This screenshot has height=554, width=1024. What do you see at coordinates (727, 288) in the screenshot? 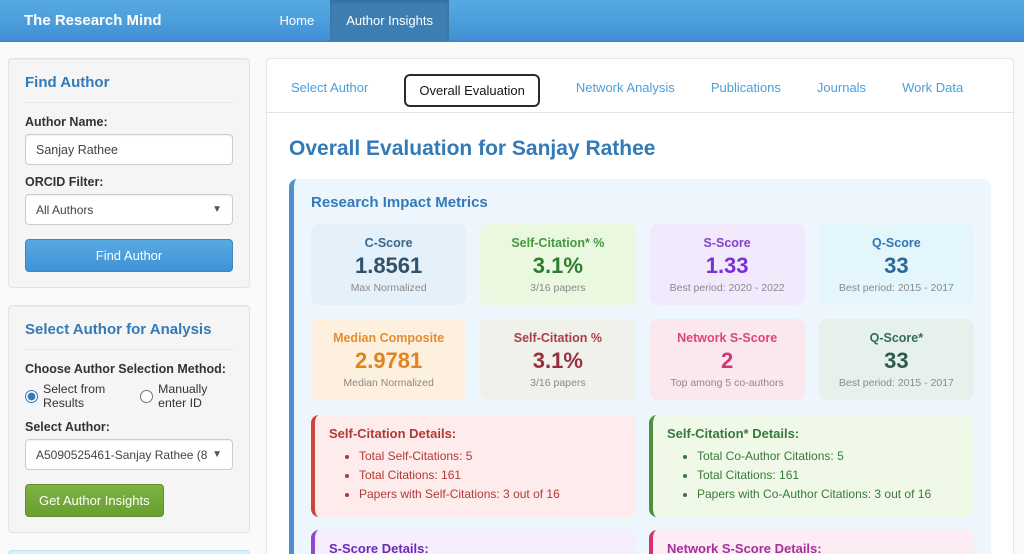
I see `metric-subtitle: Best period: 2020 - 2022` at bounding box center [727, 288].